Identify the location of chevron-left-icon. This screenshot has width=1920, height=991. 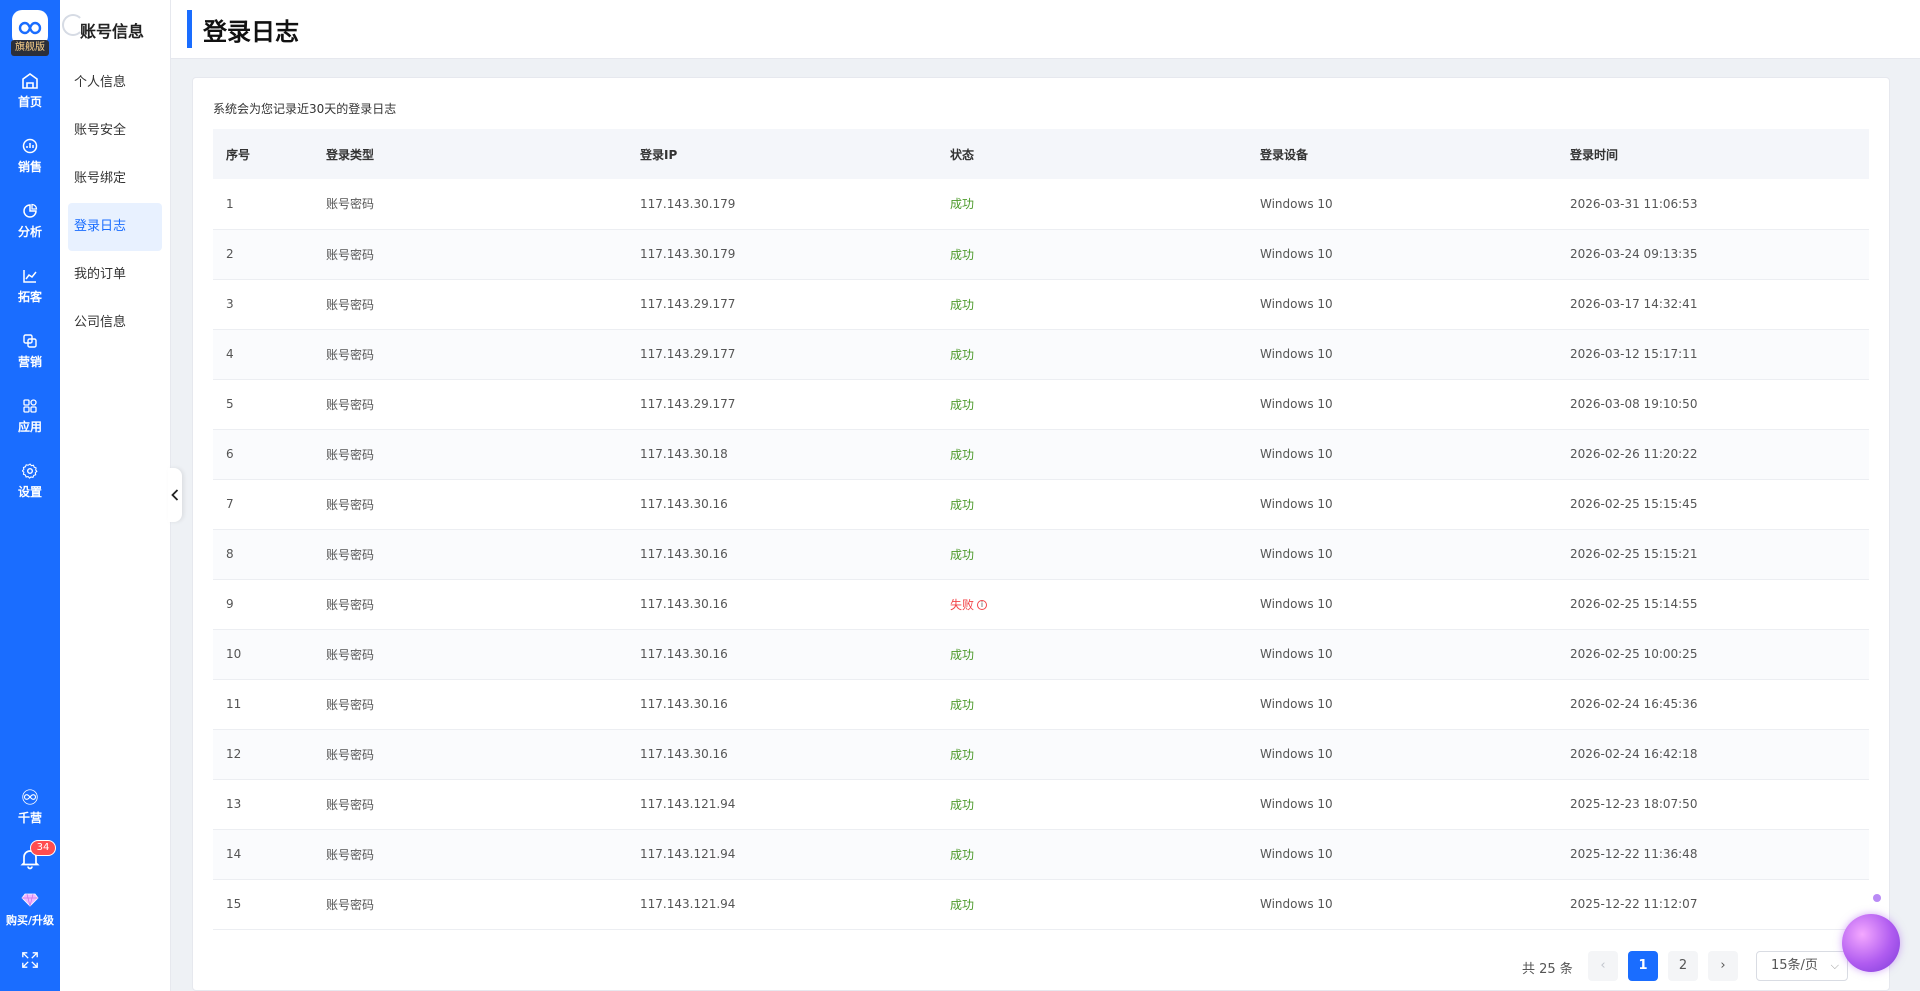
(175, 495).